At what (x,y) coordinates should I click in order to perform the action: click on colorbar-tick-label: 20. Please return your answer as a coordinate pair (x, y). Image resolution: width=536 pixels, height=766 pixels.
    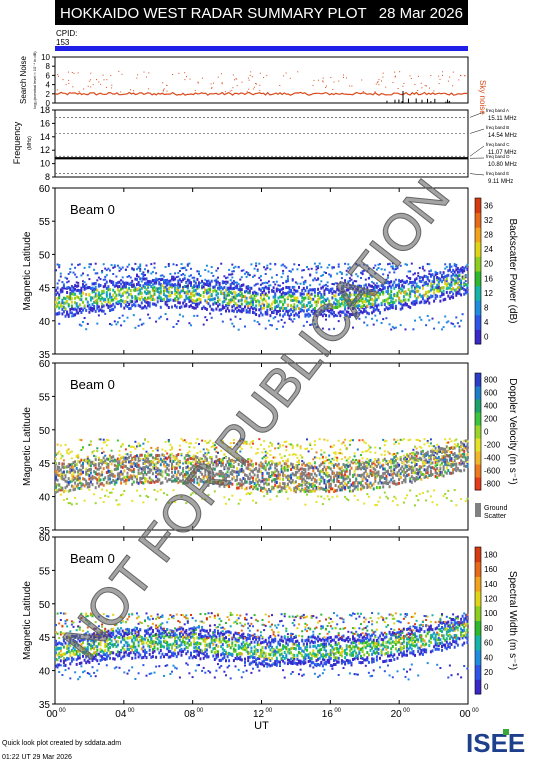
    Looking at the image, I should click on (488, 264).